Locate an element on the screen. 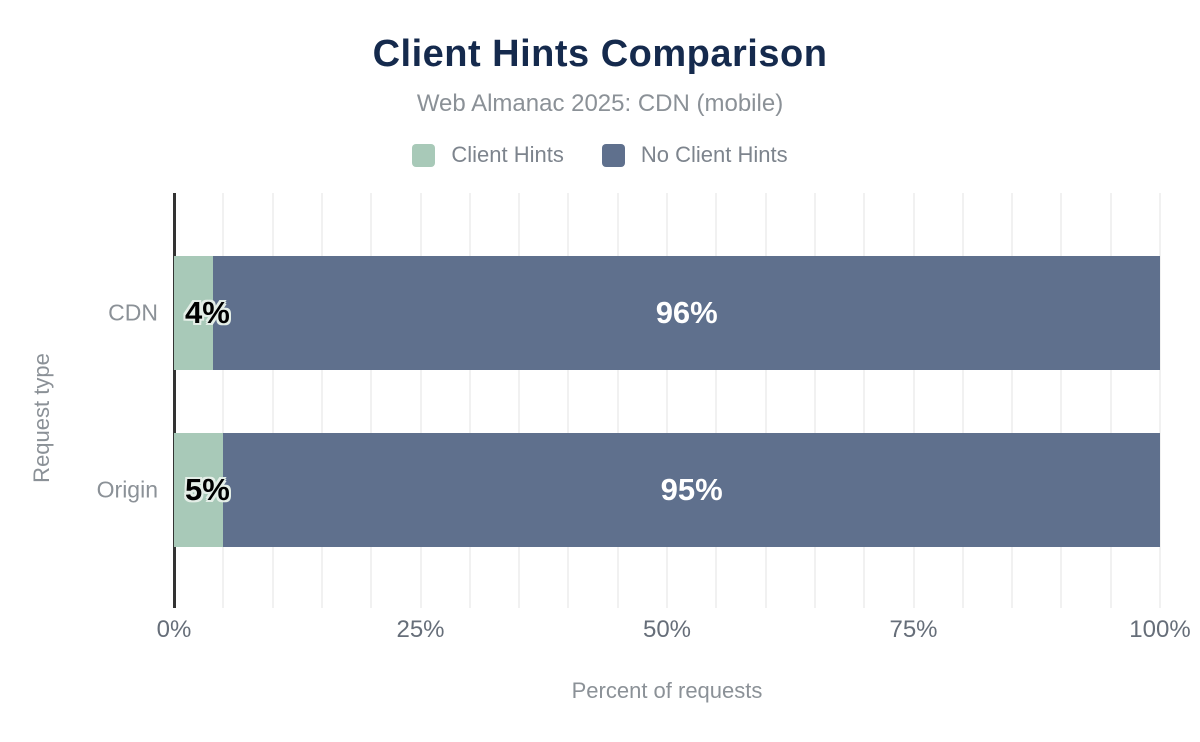 This screenshot has width=1200, height=742. bar-value-label-client-hints: 4% is located at coordinates (207, 312).